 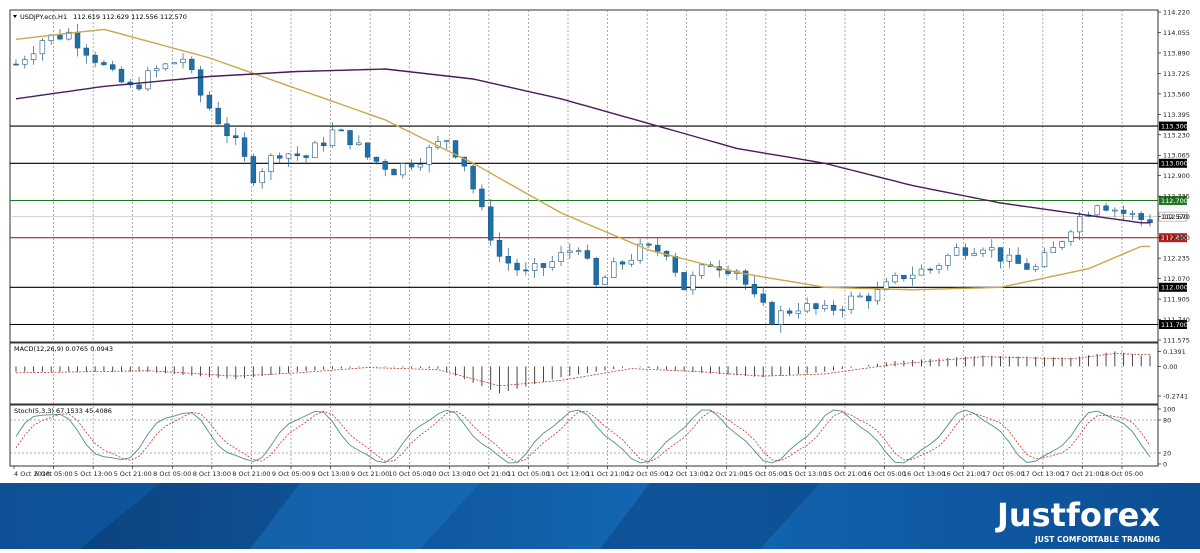 I want to click on price-tick-label: 113.560, so click(x=1176, y=94).